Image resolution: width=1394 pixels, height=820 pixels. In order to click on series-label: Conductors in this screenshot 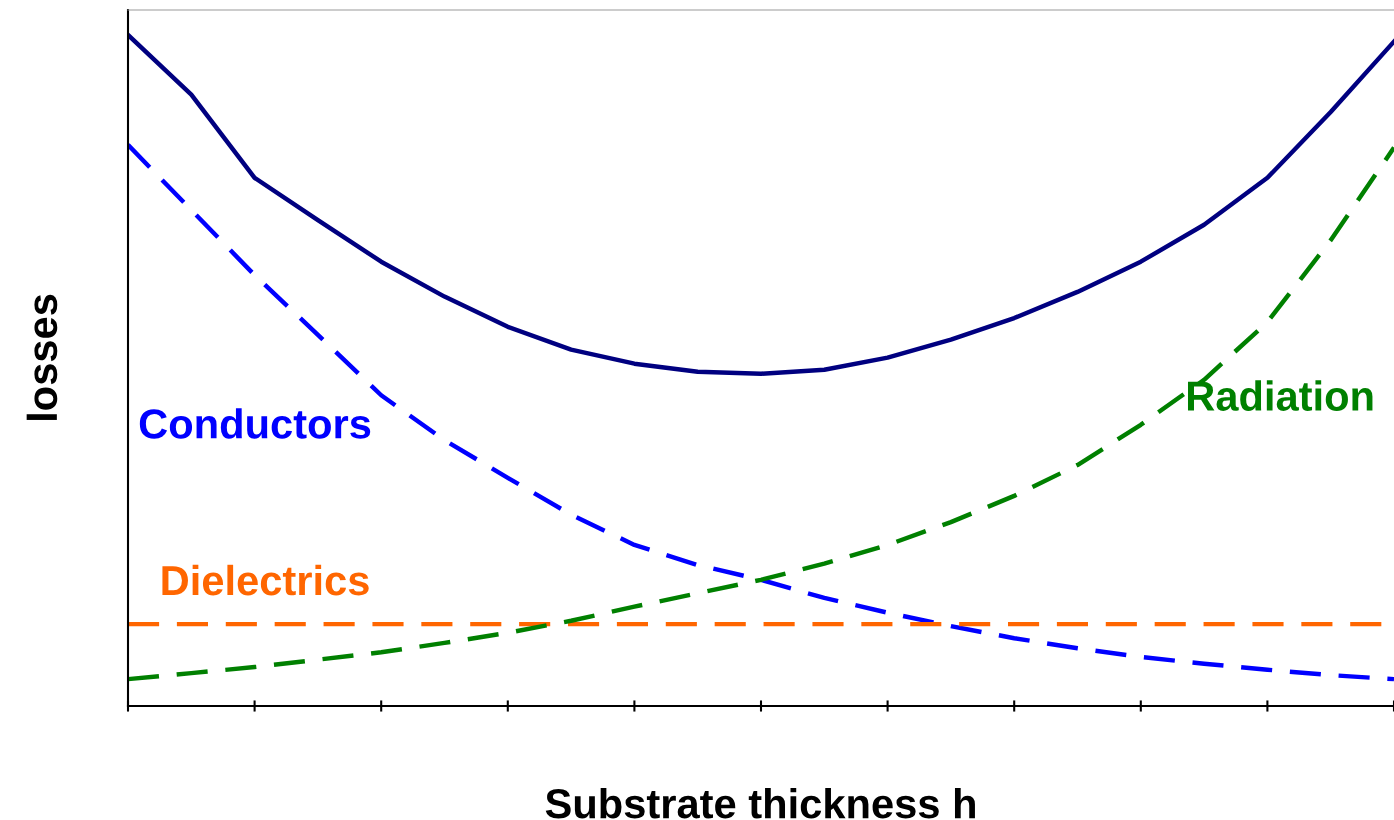, I will do `click(255, 423)`.